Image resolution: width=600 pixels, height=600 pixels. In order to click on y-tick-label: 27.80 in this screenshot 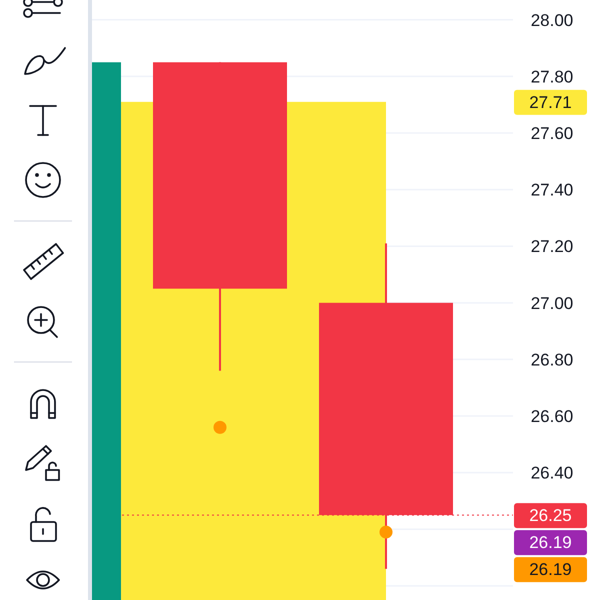, I will do `click(552, 76)`.